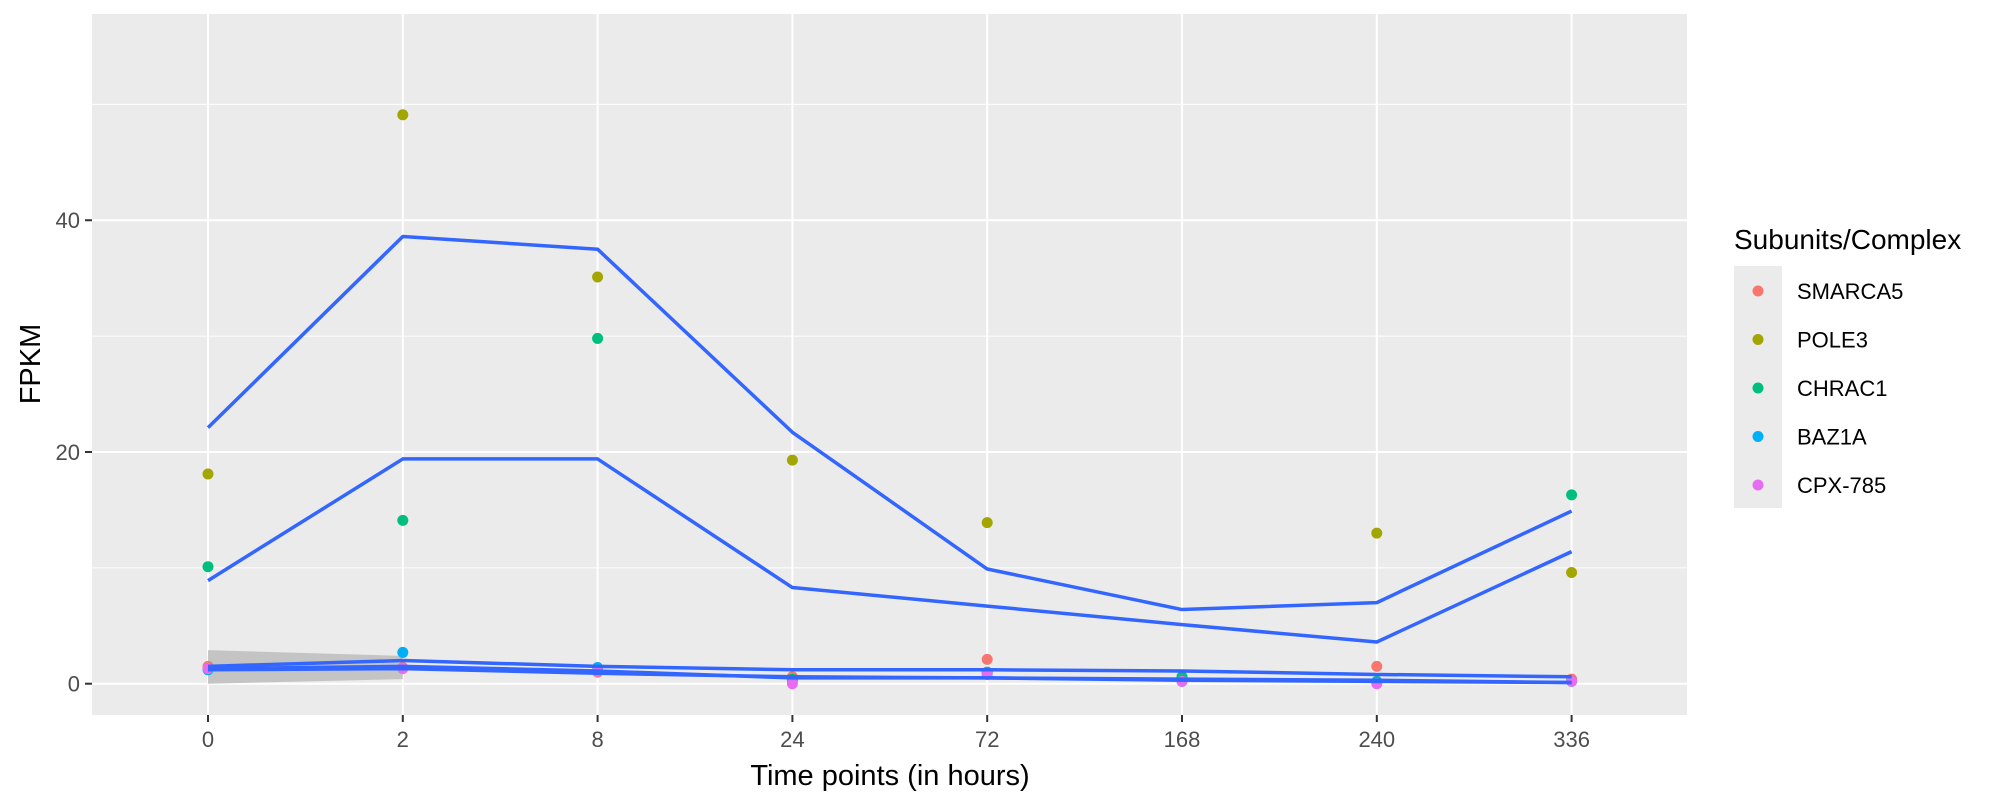 The image size is (2000, 800). Describe the element at coordinates (597, 739) in the screenshot. I see `x-tick-label: 8` at that location.